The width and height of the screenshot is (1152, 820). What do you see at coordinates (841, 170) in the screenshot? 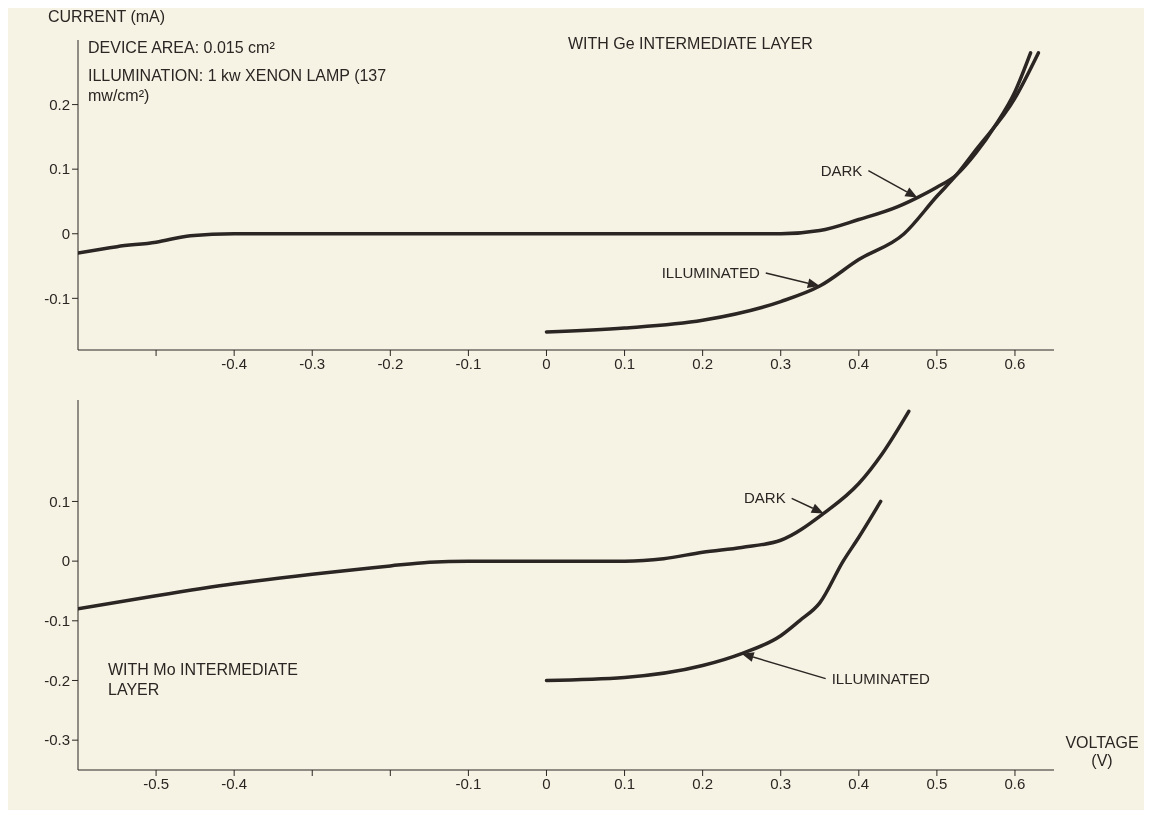
I see `text: DARK` at bounding box center [841, 170].